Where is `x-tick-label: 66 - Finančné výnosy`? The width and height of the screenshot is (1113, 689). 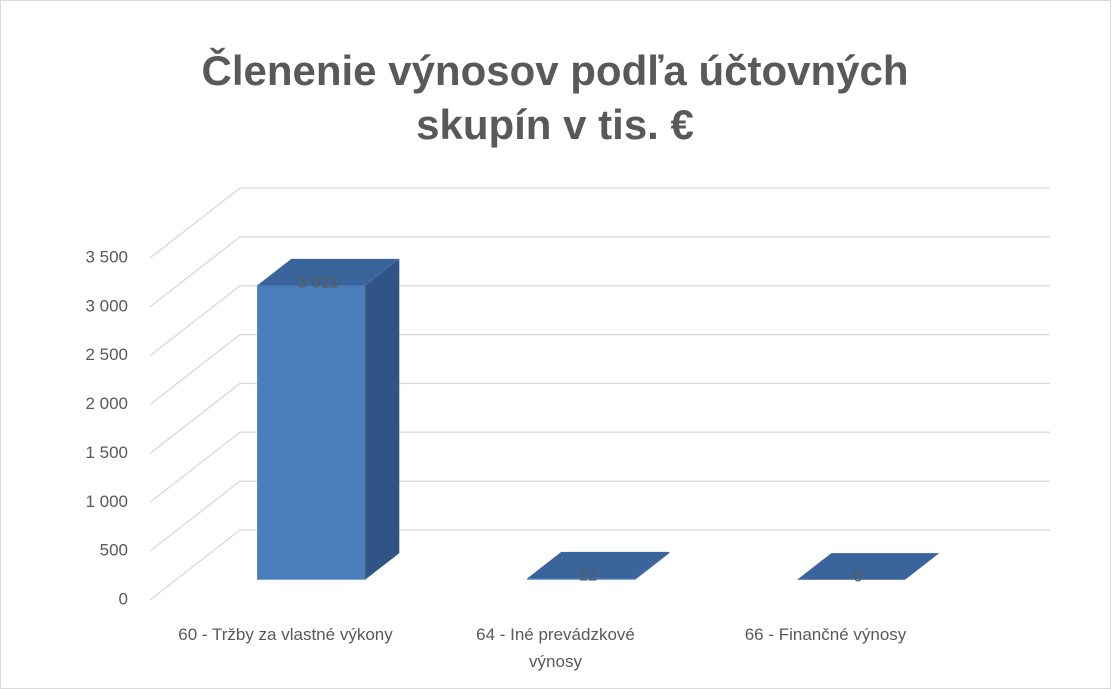
x-tick-label: 66 - Finančné výnosy is located at coordinates (825, 634).